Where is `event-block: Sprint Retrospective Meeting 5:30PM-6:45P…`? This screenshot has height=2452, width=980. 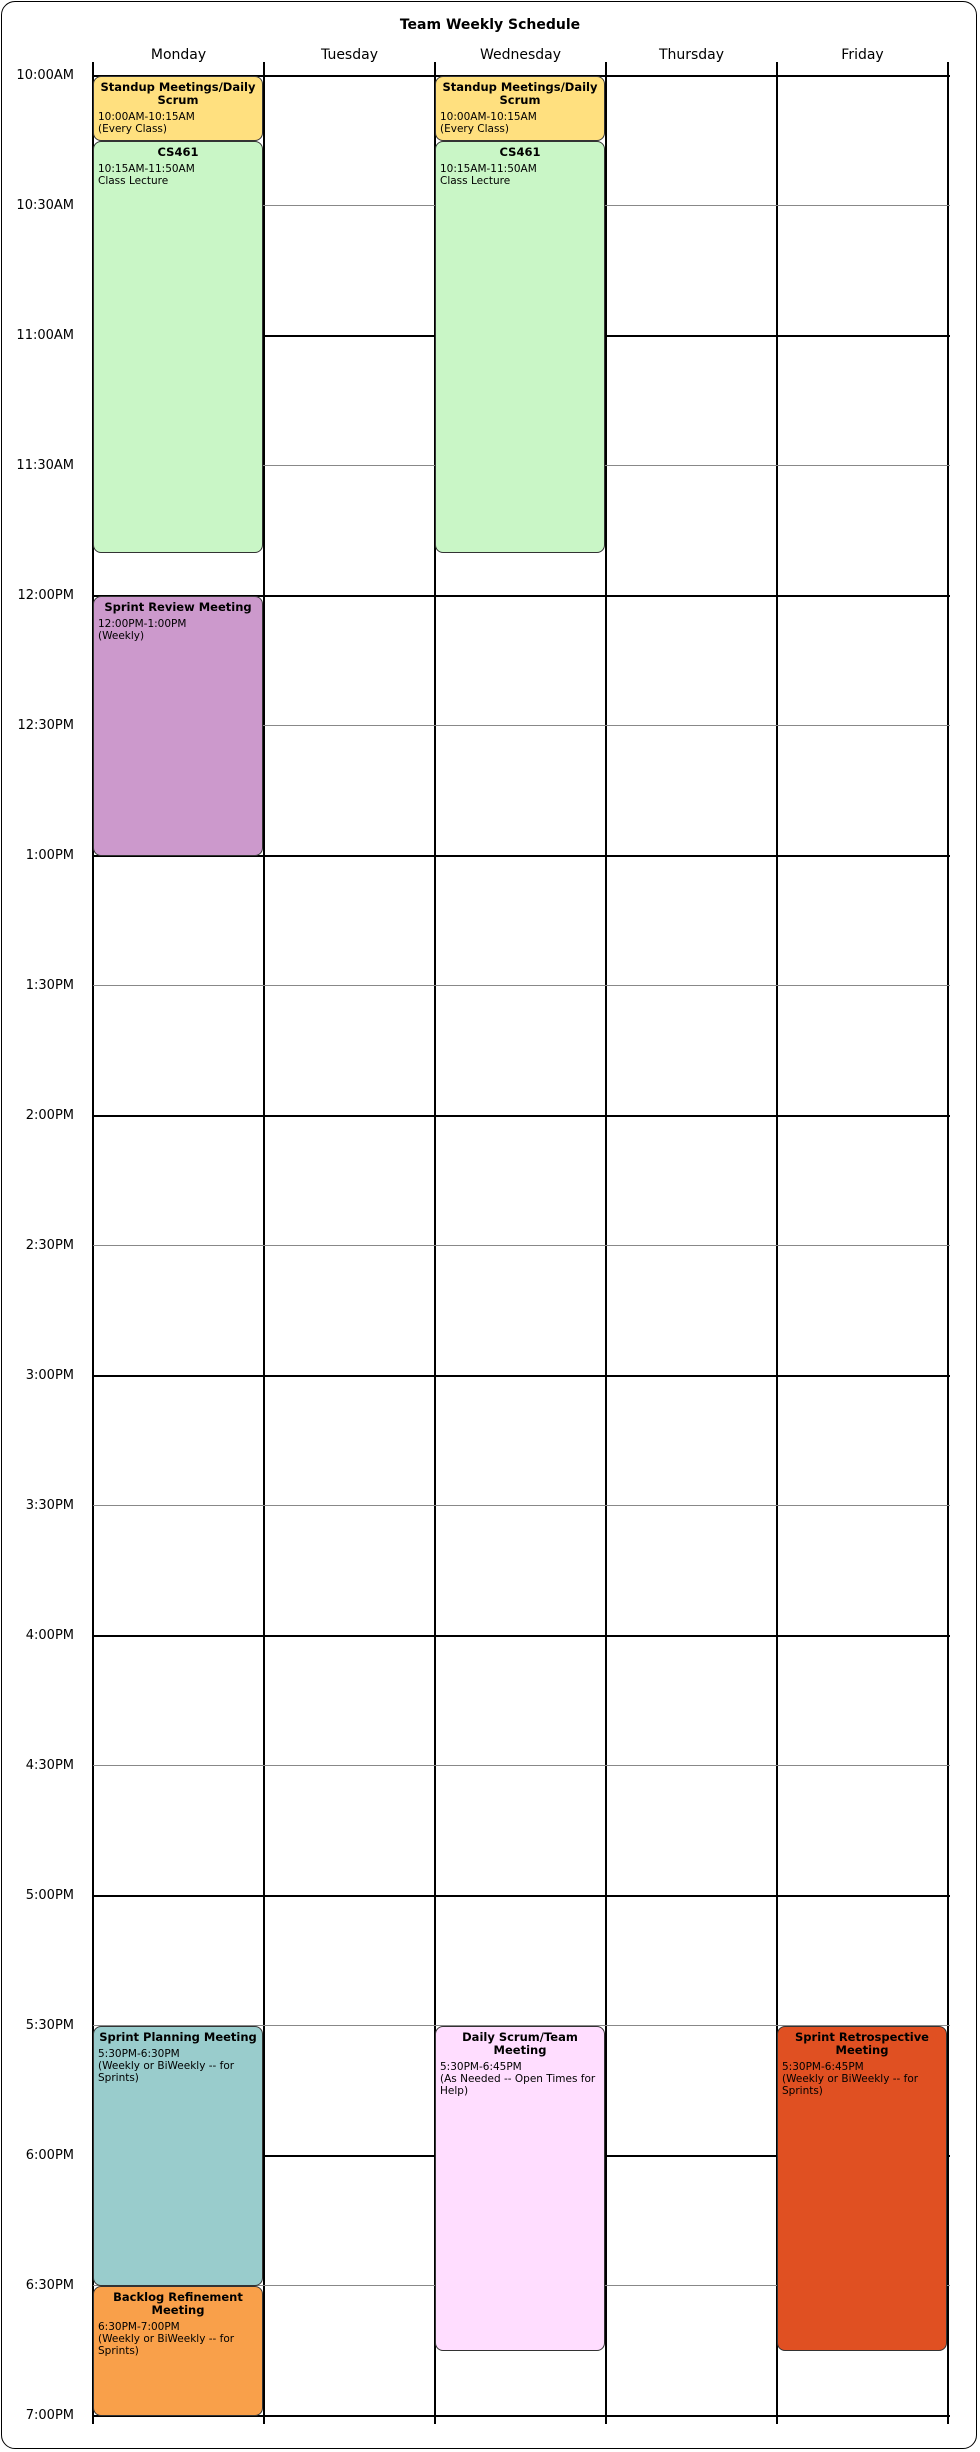 event-block: Sprint Retrospective Meeting 5:30PM-6:45P… is located at coordinates (862, 2188).